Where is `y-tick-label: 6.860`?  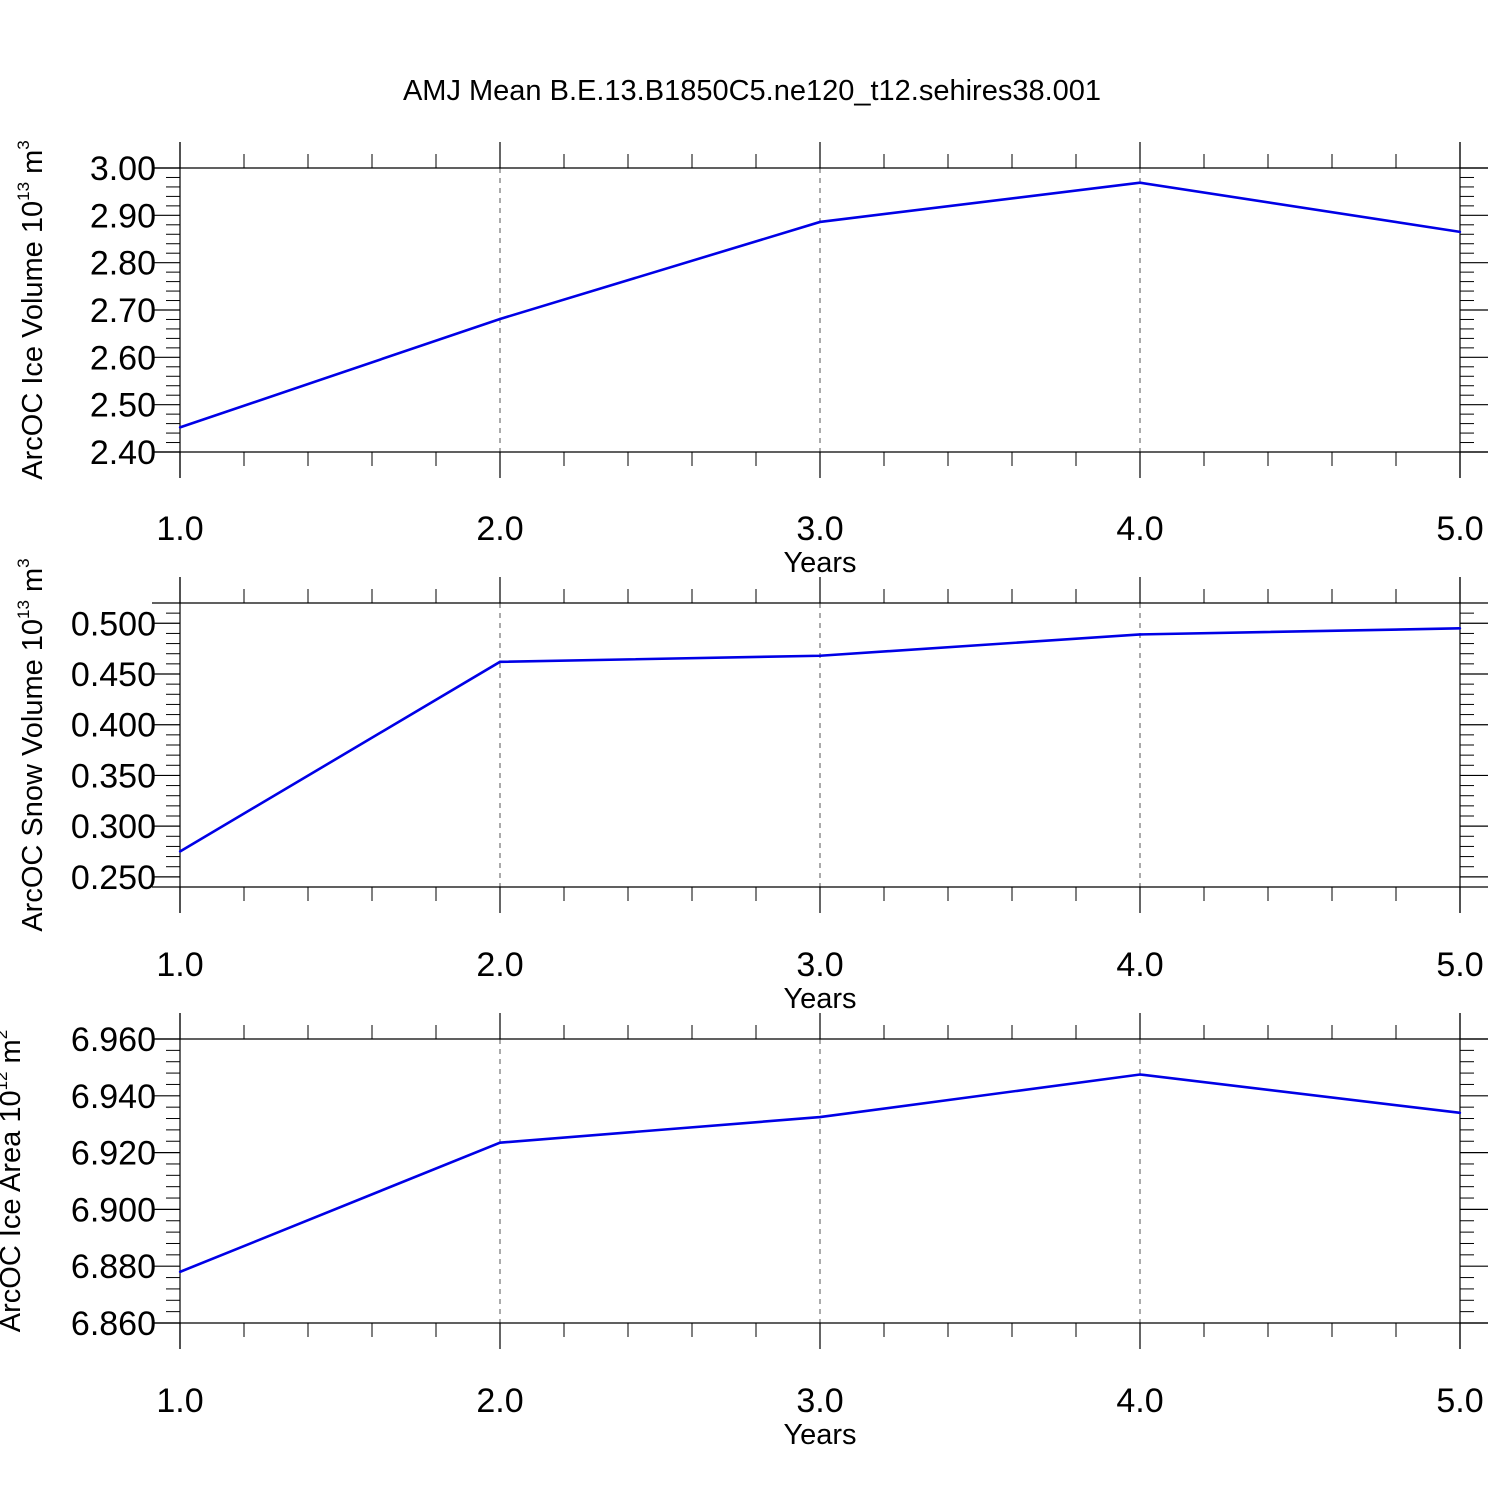 y-tick-label: 6.860 is located at coordinates (113, 1324).